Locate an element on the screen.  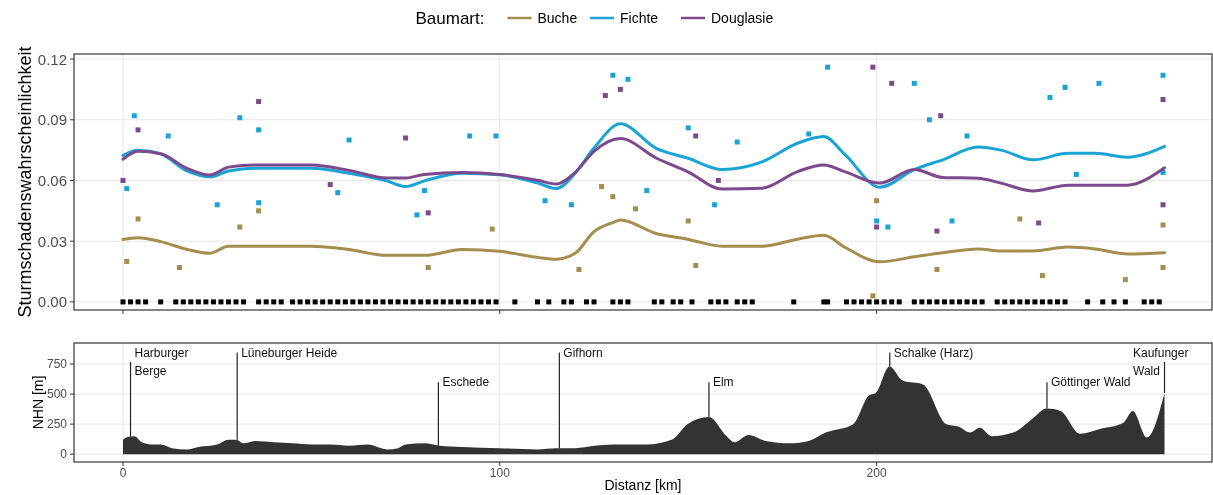
annotation: Lüneburger Heide is located at coordinates (289, 352).